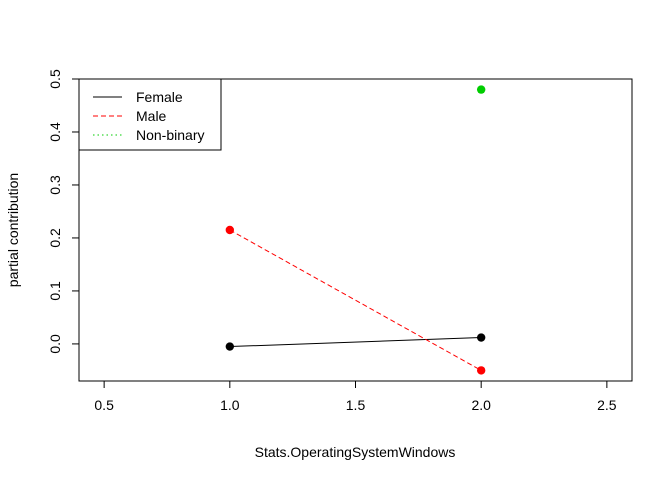 Image resolution: width=672 pixels, height=480 pixels. Describe the element at coordinates (481, 89) in the screenshot. I see `point-non-binary` at that location.